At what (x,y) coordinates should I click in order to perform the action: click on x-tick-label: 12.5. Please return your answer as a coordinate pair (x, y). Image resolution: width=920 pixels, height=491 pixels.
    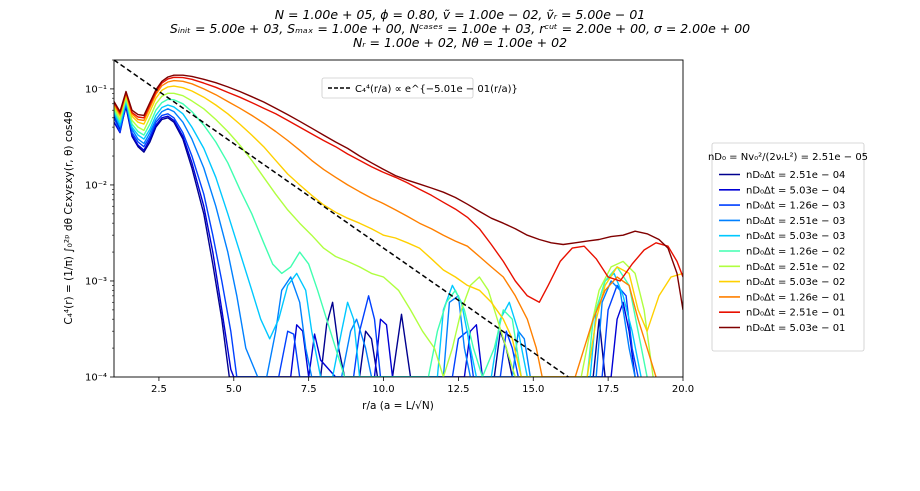
    Looking at the image, I should click on (458, 389).